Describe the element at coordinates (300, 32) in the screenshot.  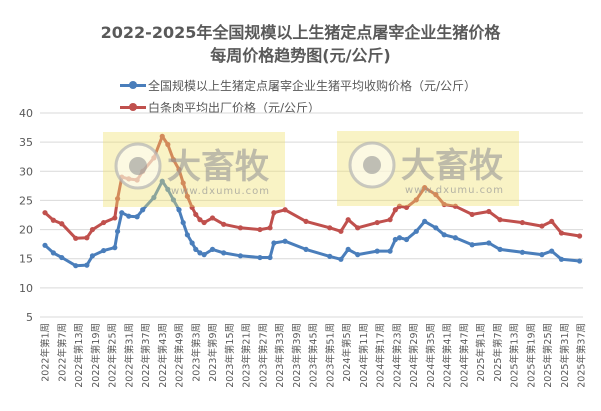
I see `chart-title-line1: 2022-2025年全国规模以上生猪定点屠宰企业生猪价格` at that location.